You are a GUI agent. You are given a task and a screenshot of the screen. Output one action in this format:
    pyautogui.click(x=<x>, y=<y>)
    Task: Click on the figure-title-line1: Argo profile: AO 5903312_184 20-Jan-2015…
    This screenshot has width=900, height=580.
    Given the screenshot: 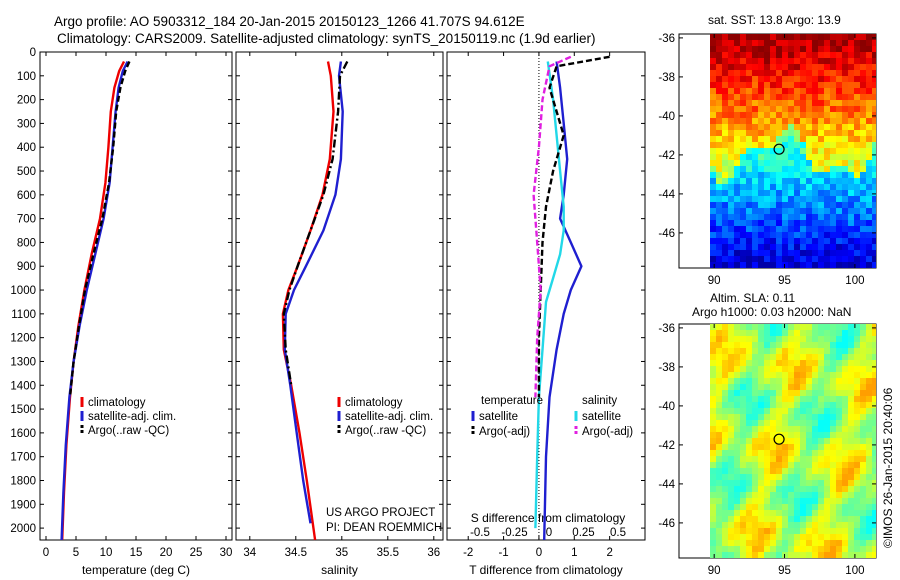 What is the action you would take?
    pyautogui.click(x=289, y=21)
    